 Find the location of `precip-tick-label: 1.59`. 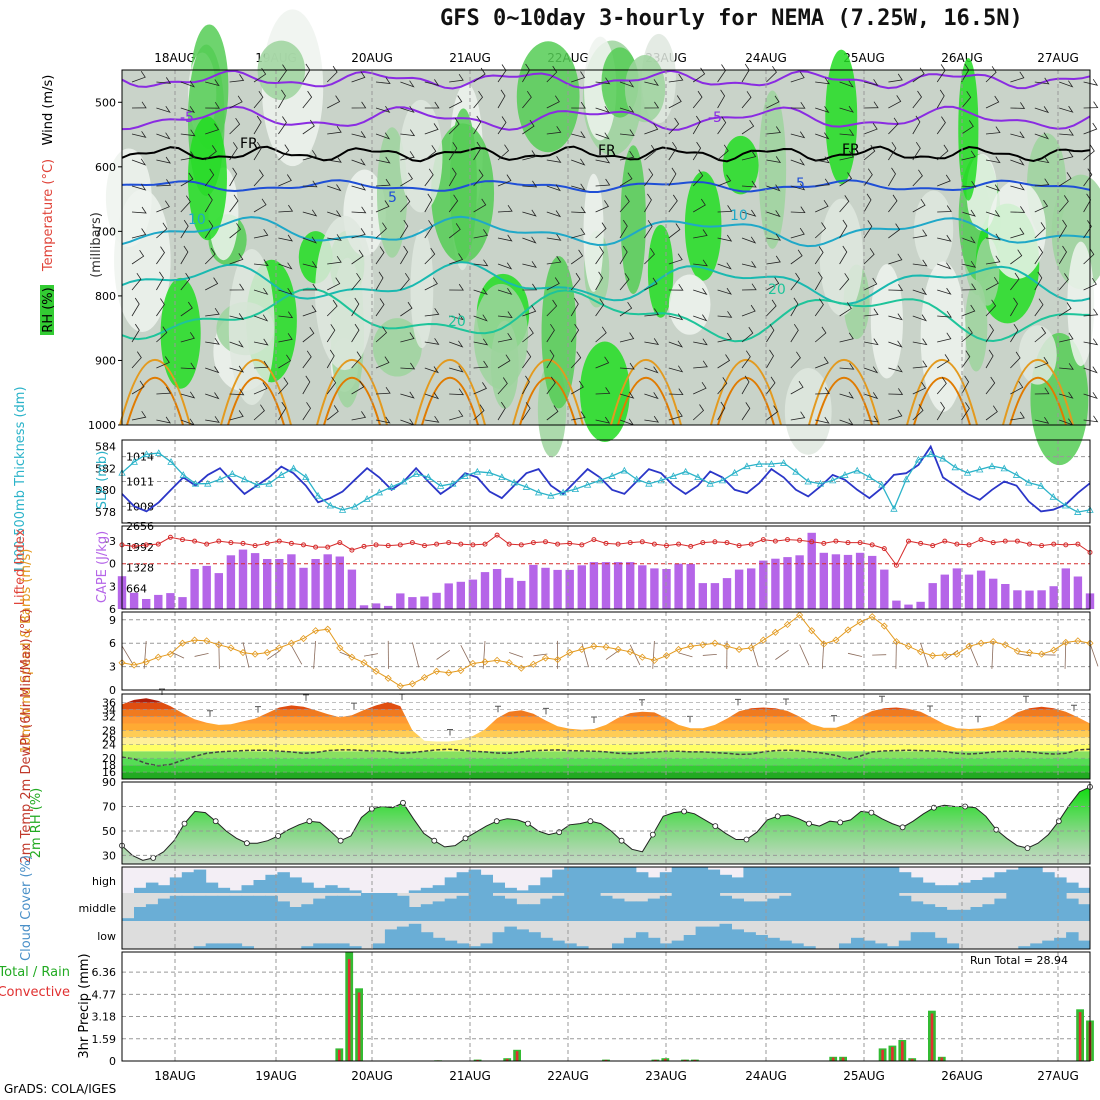

precip-tick-label: 1.59 is located at coordinates (104, 1039).